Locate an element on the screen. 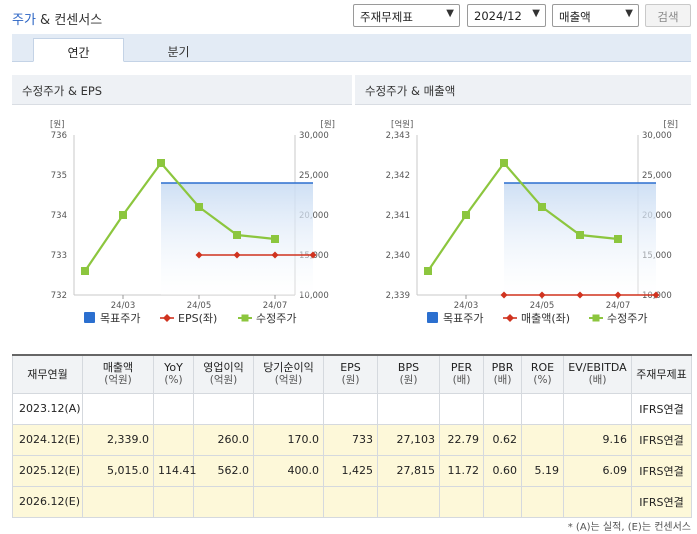  legend-left-swatch-point is located at coordinates (167, 318).